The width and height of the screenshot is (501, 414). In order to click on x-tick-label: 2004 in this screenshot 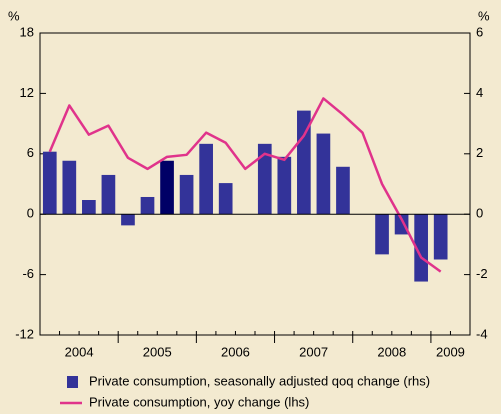, I will do `click(79, 351)`.